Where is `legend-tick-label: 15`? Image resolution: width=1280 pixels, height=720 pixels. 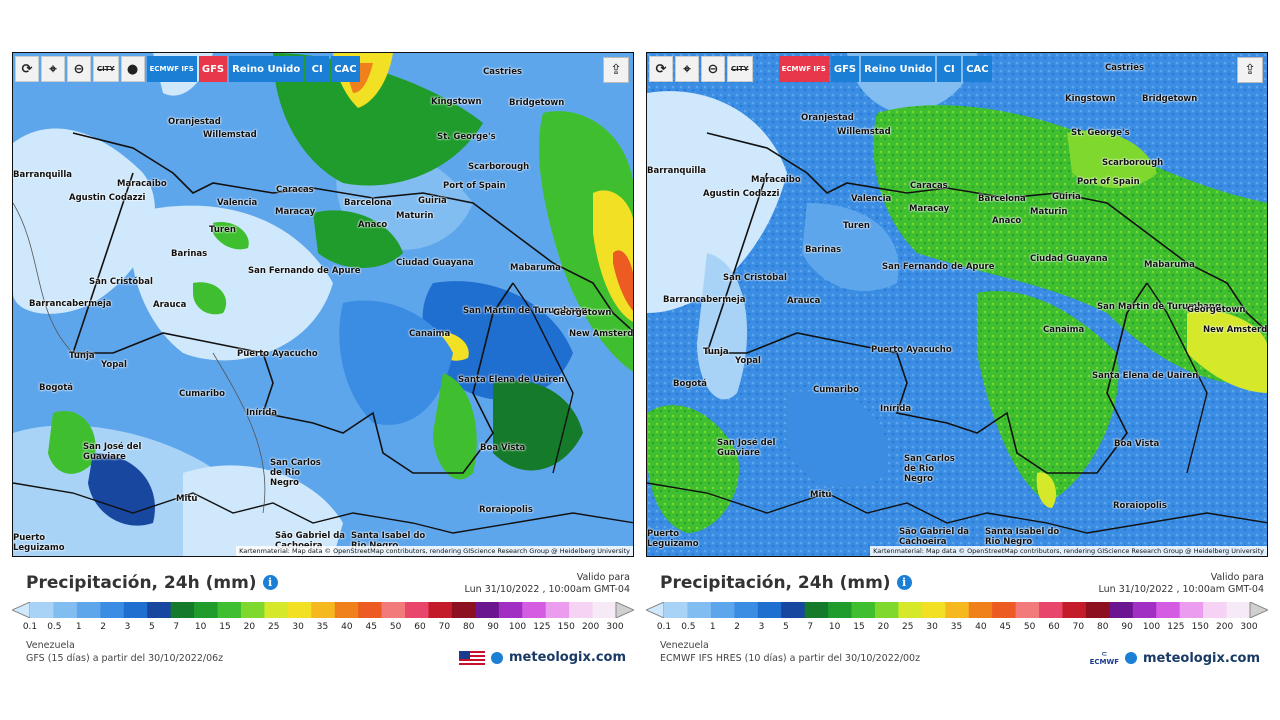 legend-tick-label: 15 is located at coordinates (859, 627).